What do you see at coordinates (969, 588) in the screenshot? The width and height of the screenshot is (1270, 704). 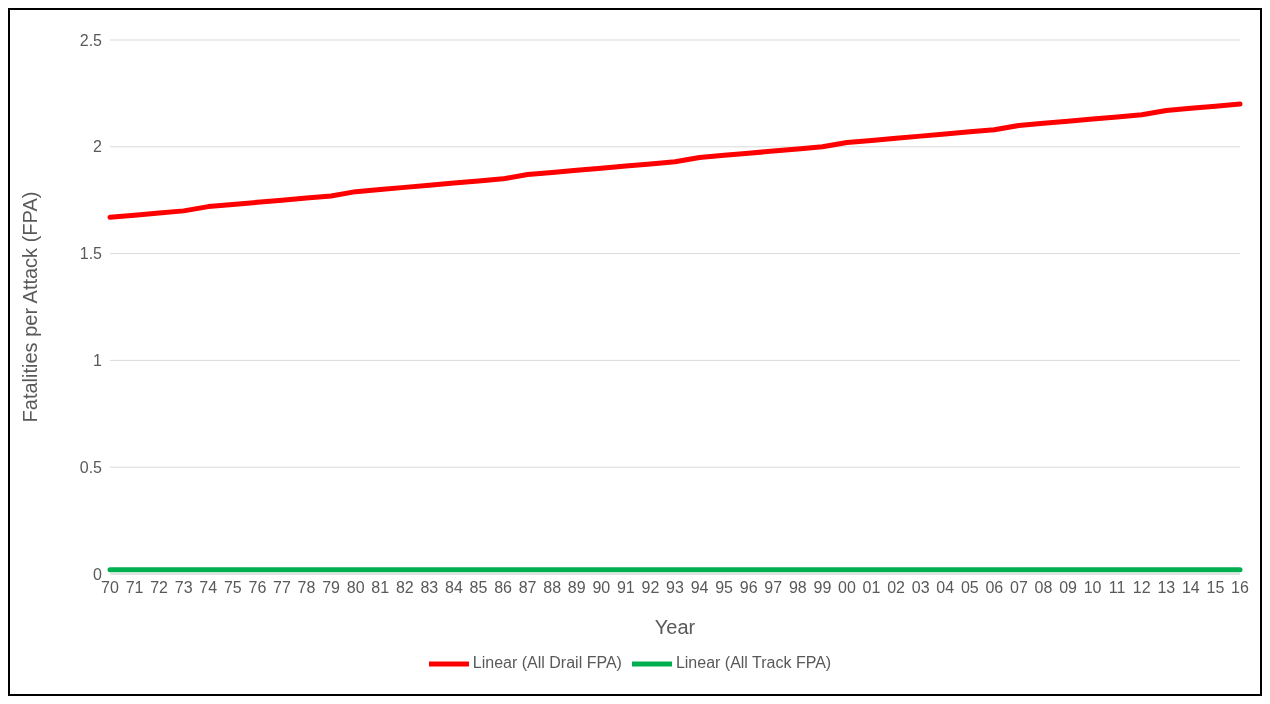 I see `x-tick-label: 05` at bounding box center [969, 588].